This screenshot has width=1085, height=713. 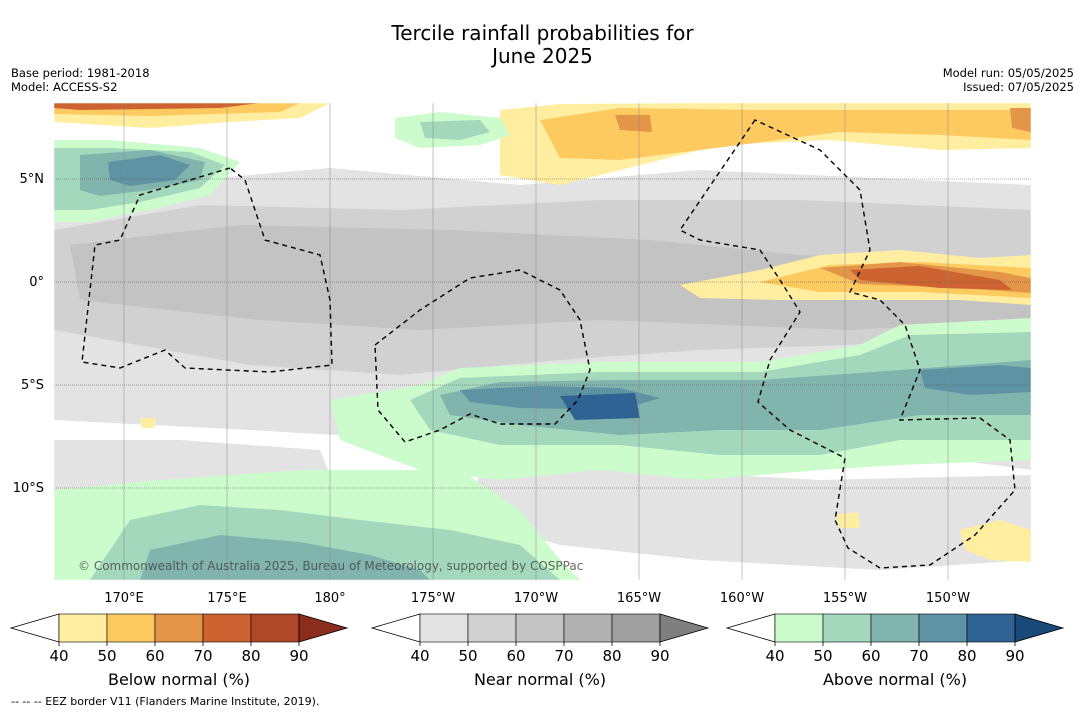 What do you see at coordinates (948, 598) in the screenshot?
I see `lon-label: 150°W` at bounding box center [948, 598].